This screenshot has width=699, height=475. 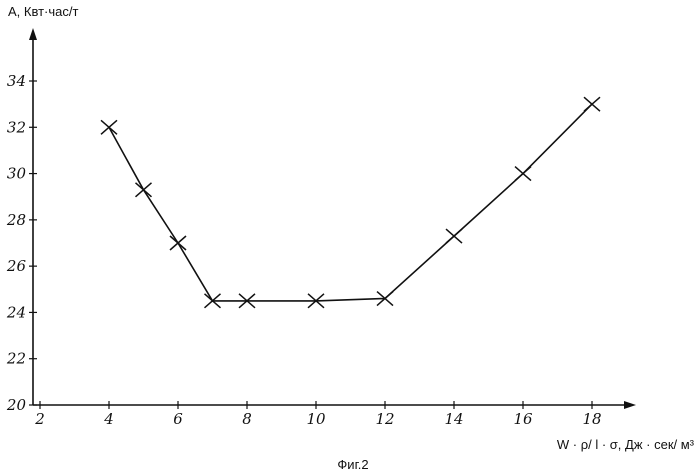 I want to click on y-tick-label: 32, so click(x=16, y=127).